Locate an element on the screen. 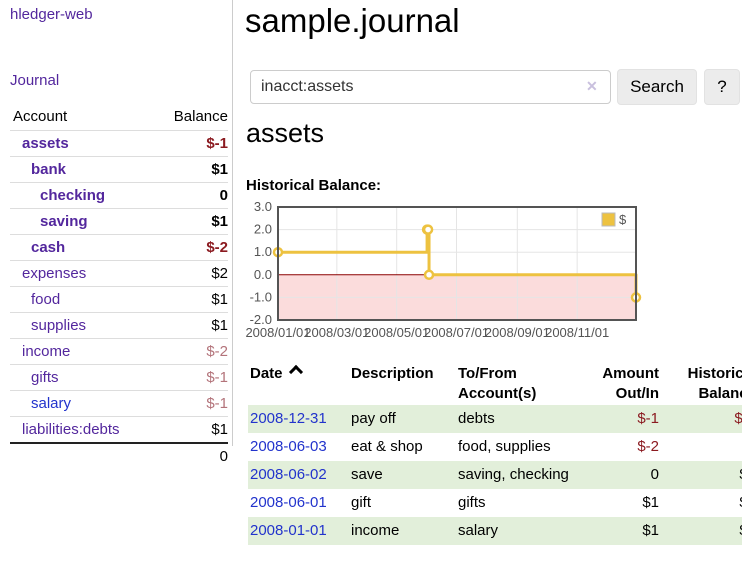 Image resolution: width=742 pixels, height=582 pixels. svg-text: -2.0 is located at coordinates (261, 319).